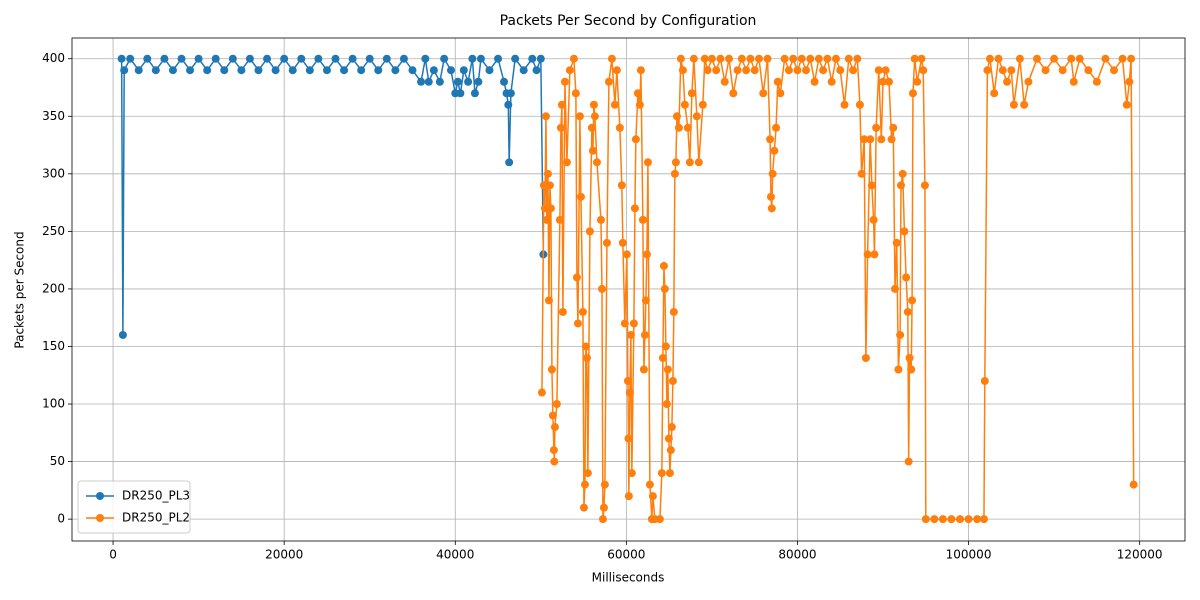 The height and width of the screenshot is (600, 1200). What do you see at coordinates (156, 496) in the screenshot?
I see `legend-label: DR250_PL3` at bounding box center [156, 496].